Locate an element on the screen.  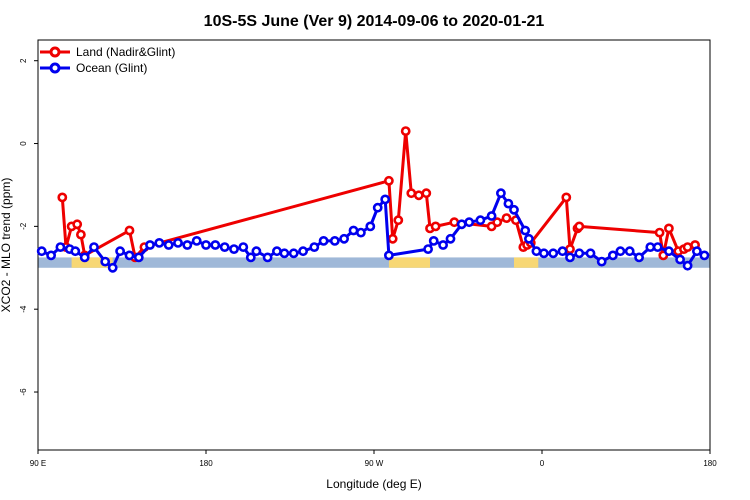
x-tick-label: 90 E is located at coordinates (38, 463).